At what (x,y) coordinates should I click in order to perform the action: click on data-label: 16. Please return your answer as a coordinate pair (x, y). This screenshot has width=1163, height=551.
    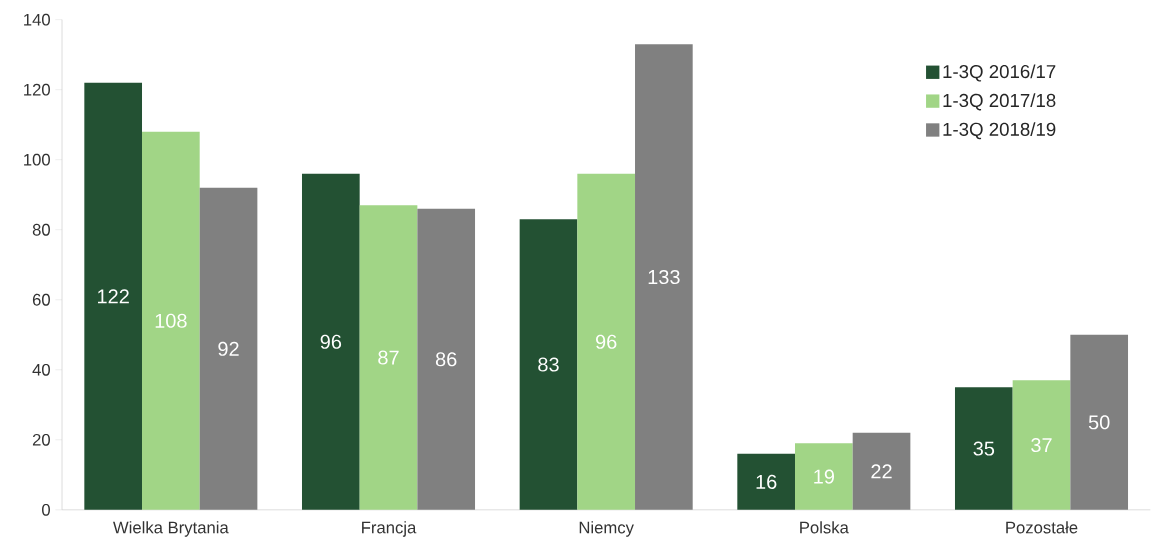
    Looking at the image, I should click on (766, 481).